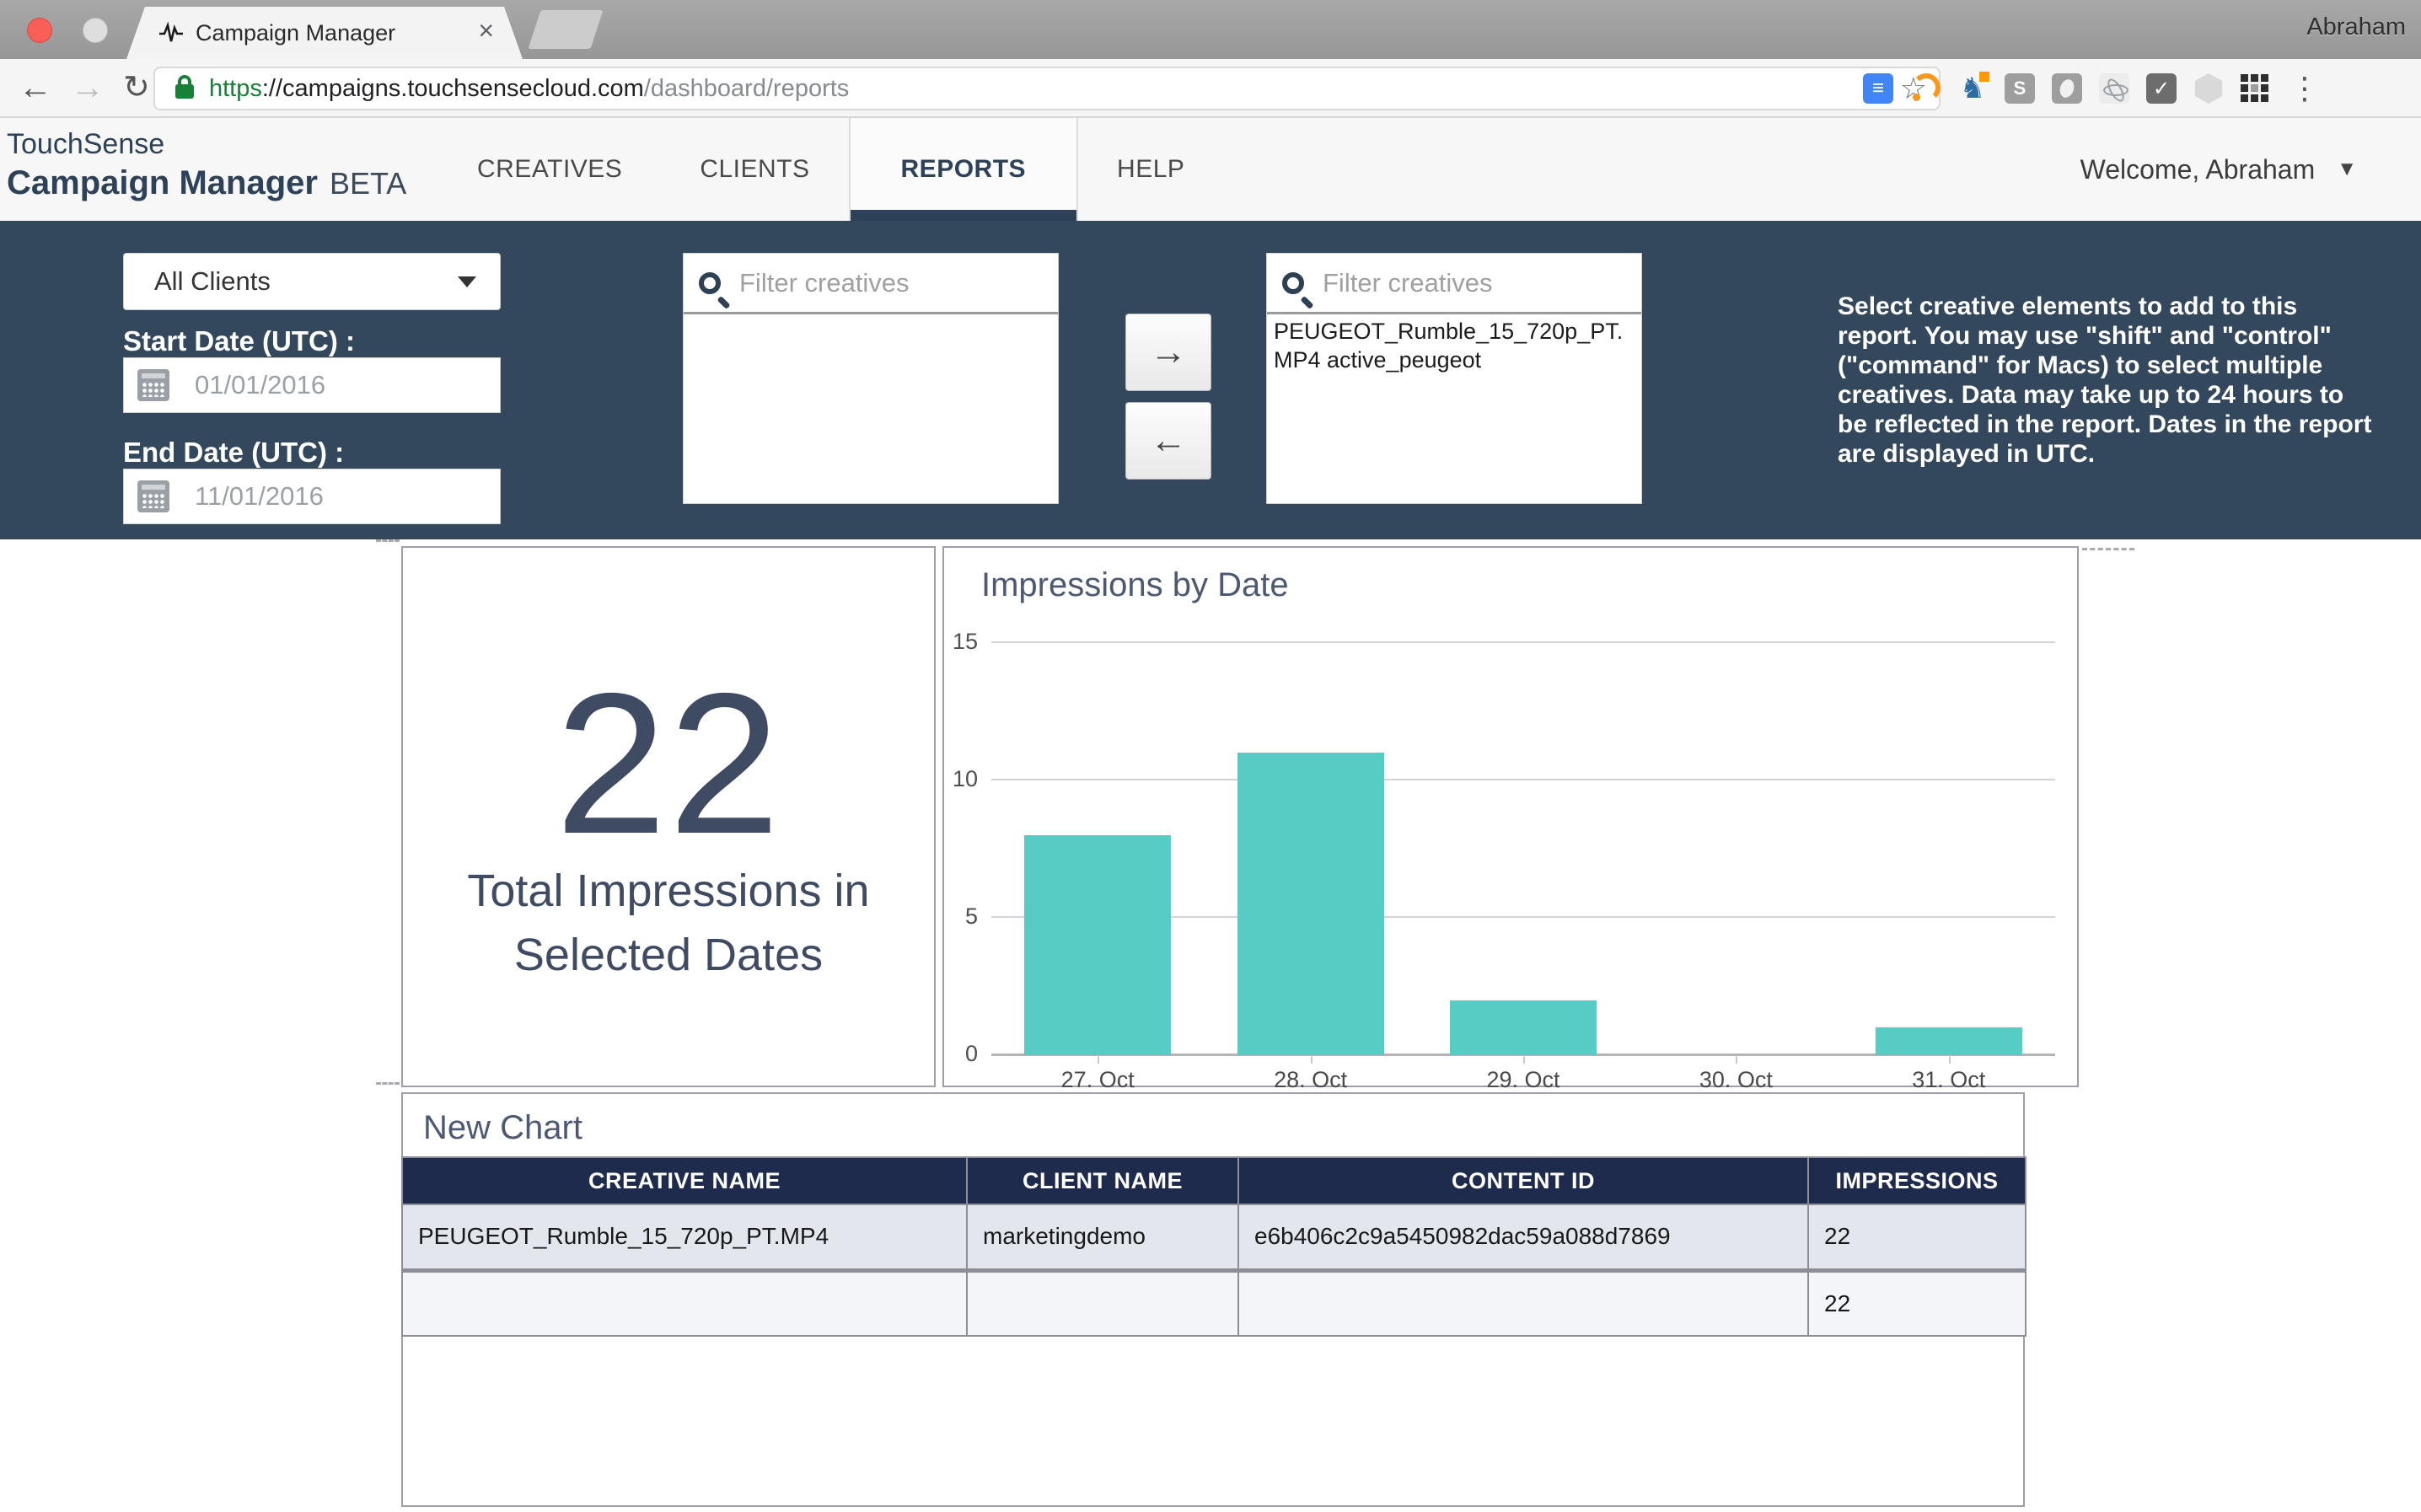 This screenshot has height=1512, width=2421. I want to click on y-axis-tick-label: 15, so click(965, 641).